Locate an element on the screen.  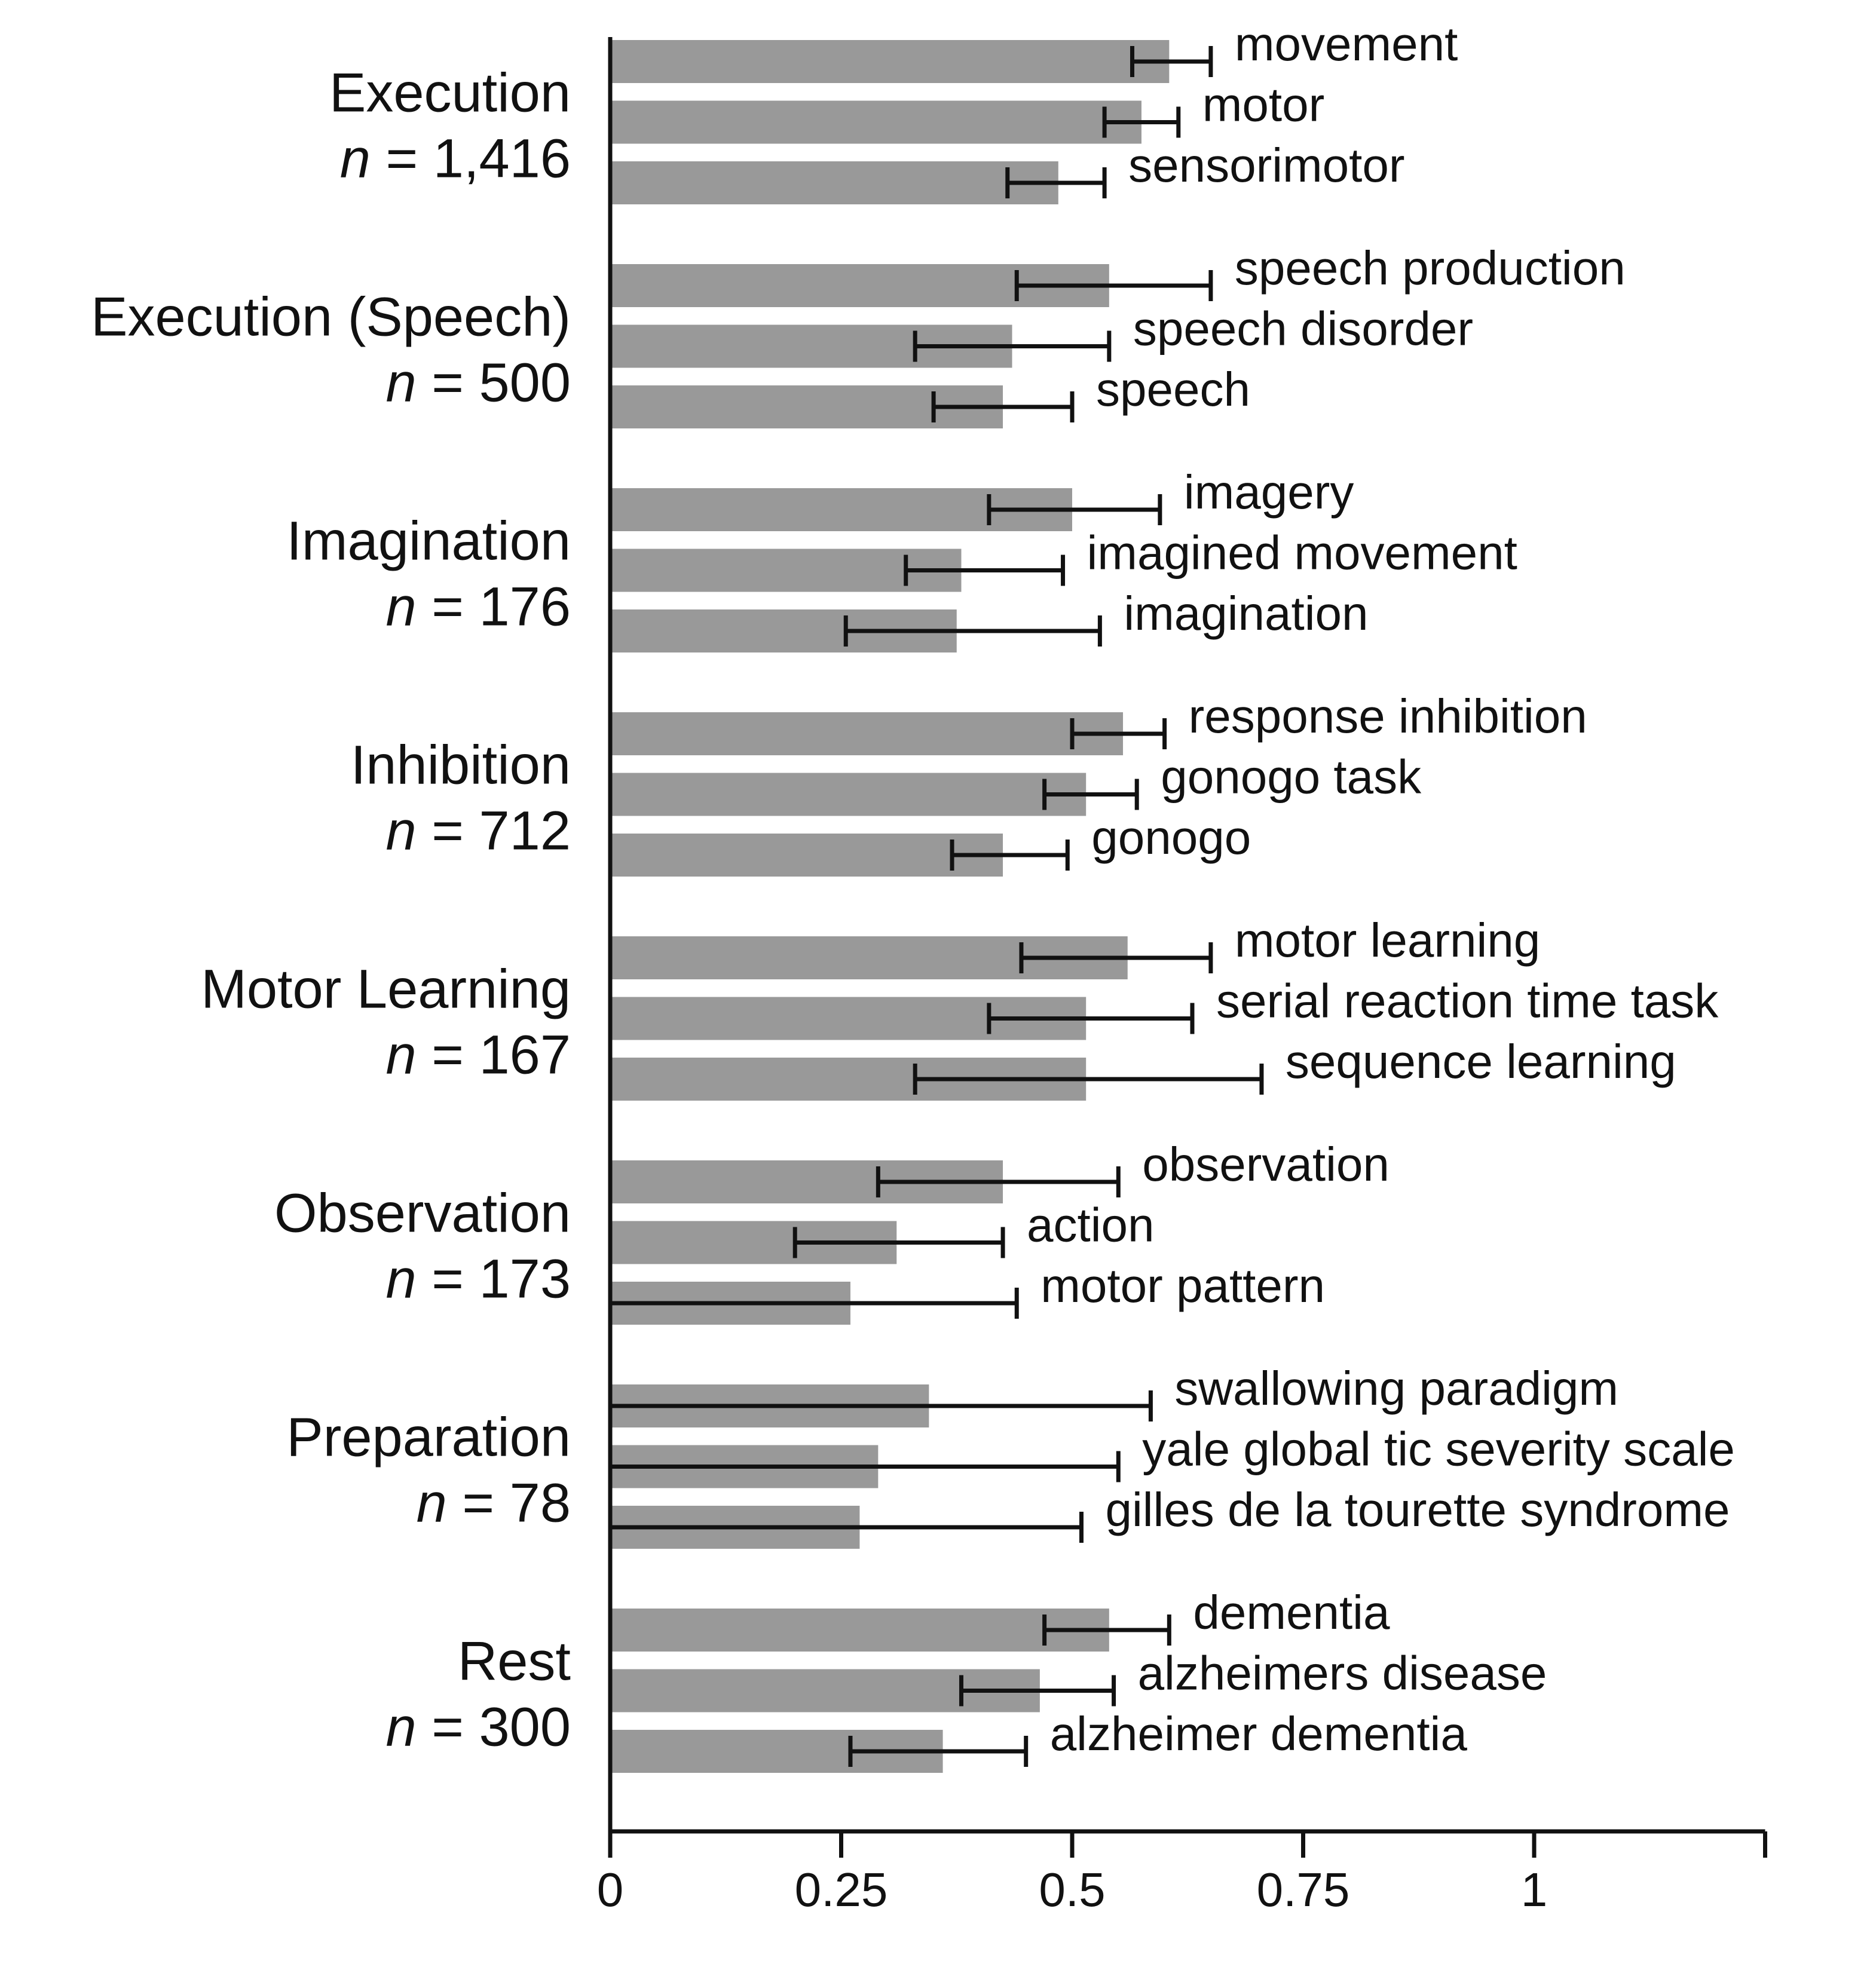
group-n-label: n = 500 is located at coordinates (478, 383).